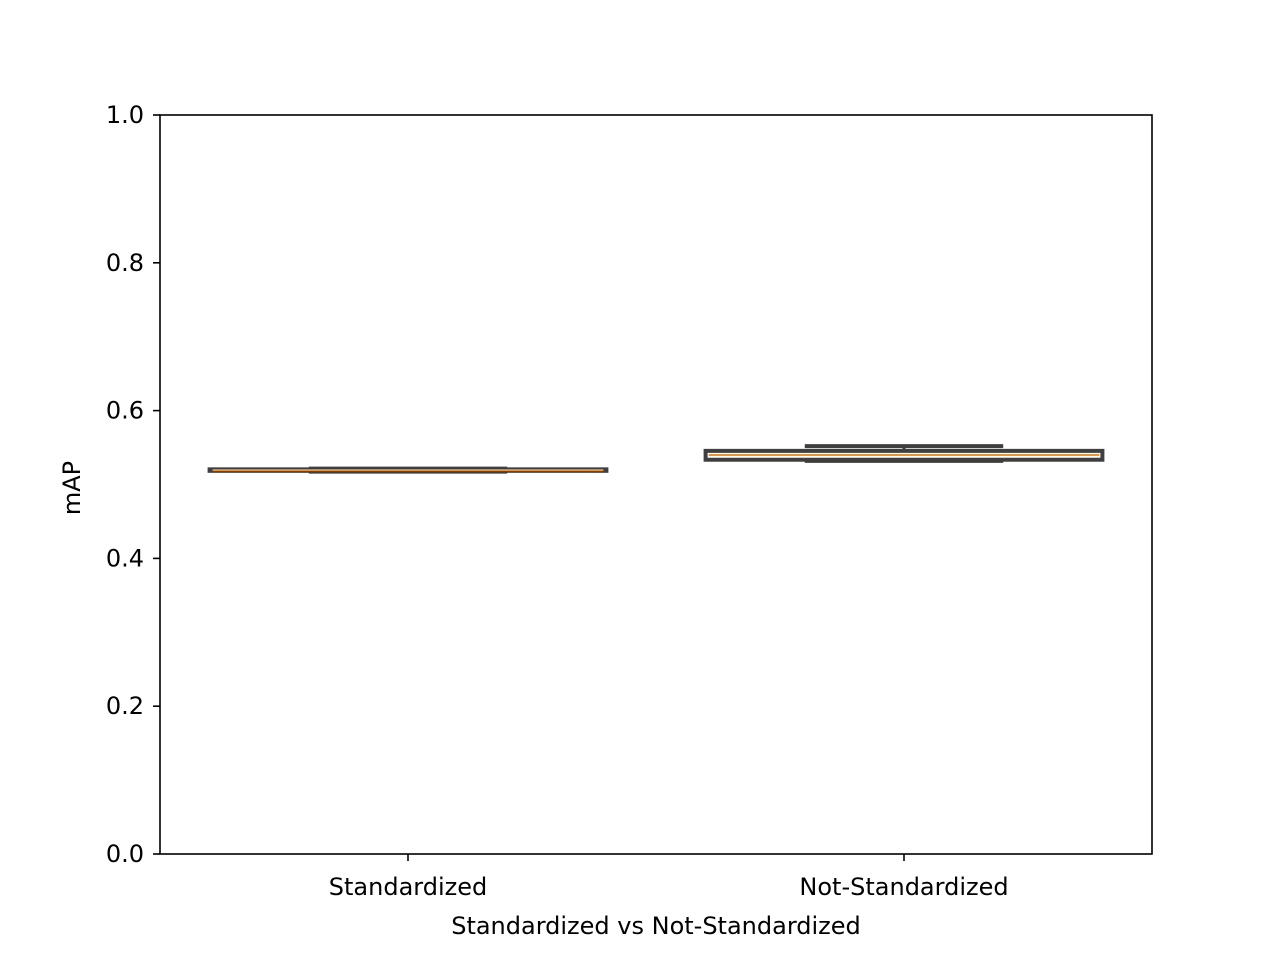 The width and height of the screenshot is (1280, 960). I want to click on x-axis-label: Standardized vs Not-Standardized, so click(656, 926).